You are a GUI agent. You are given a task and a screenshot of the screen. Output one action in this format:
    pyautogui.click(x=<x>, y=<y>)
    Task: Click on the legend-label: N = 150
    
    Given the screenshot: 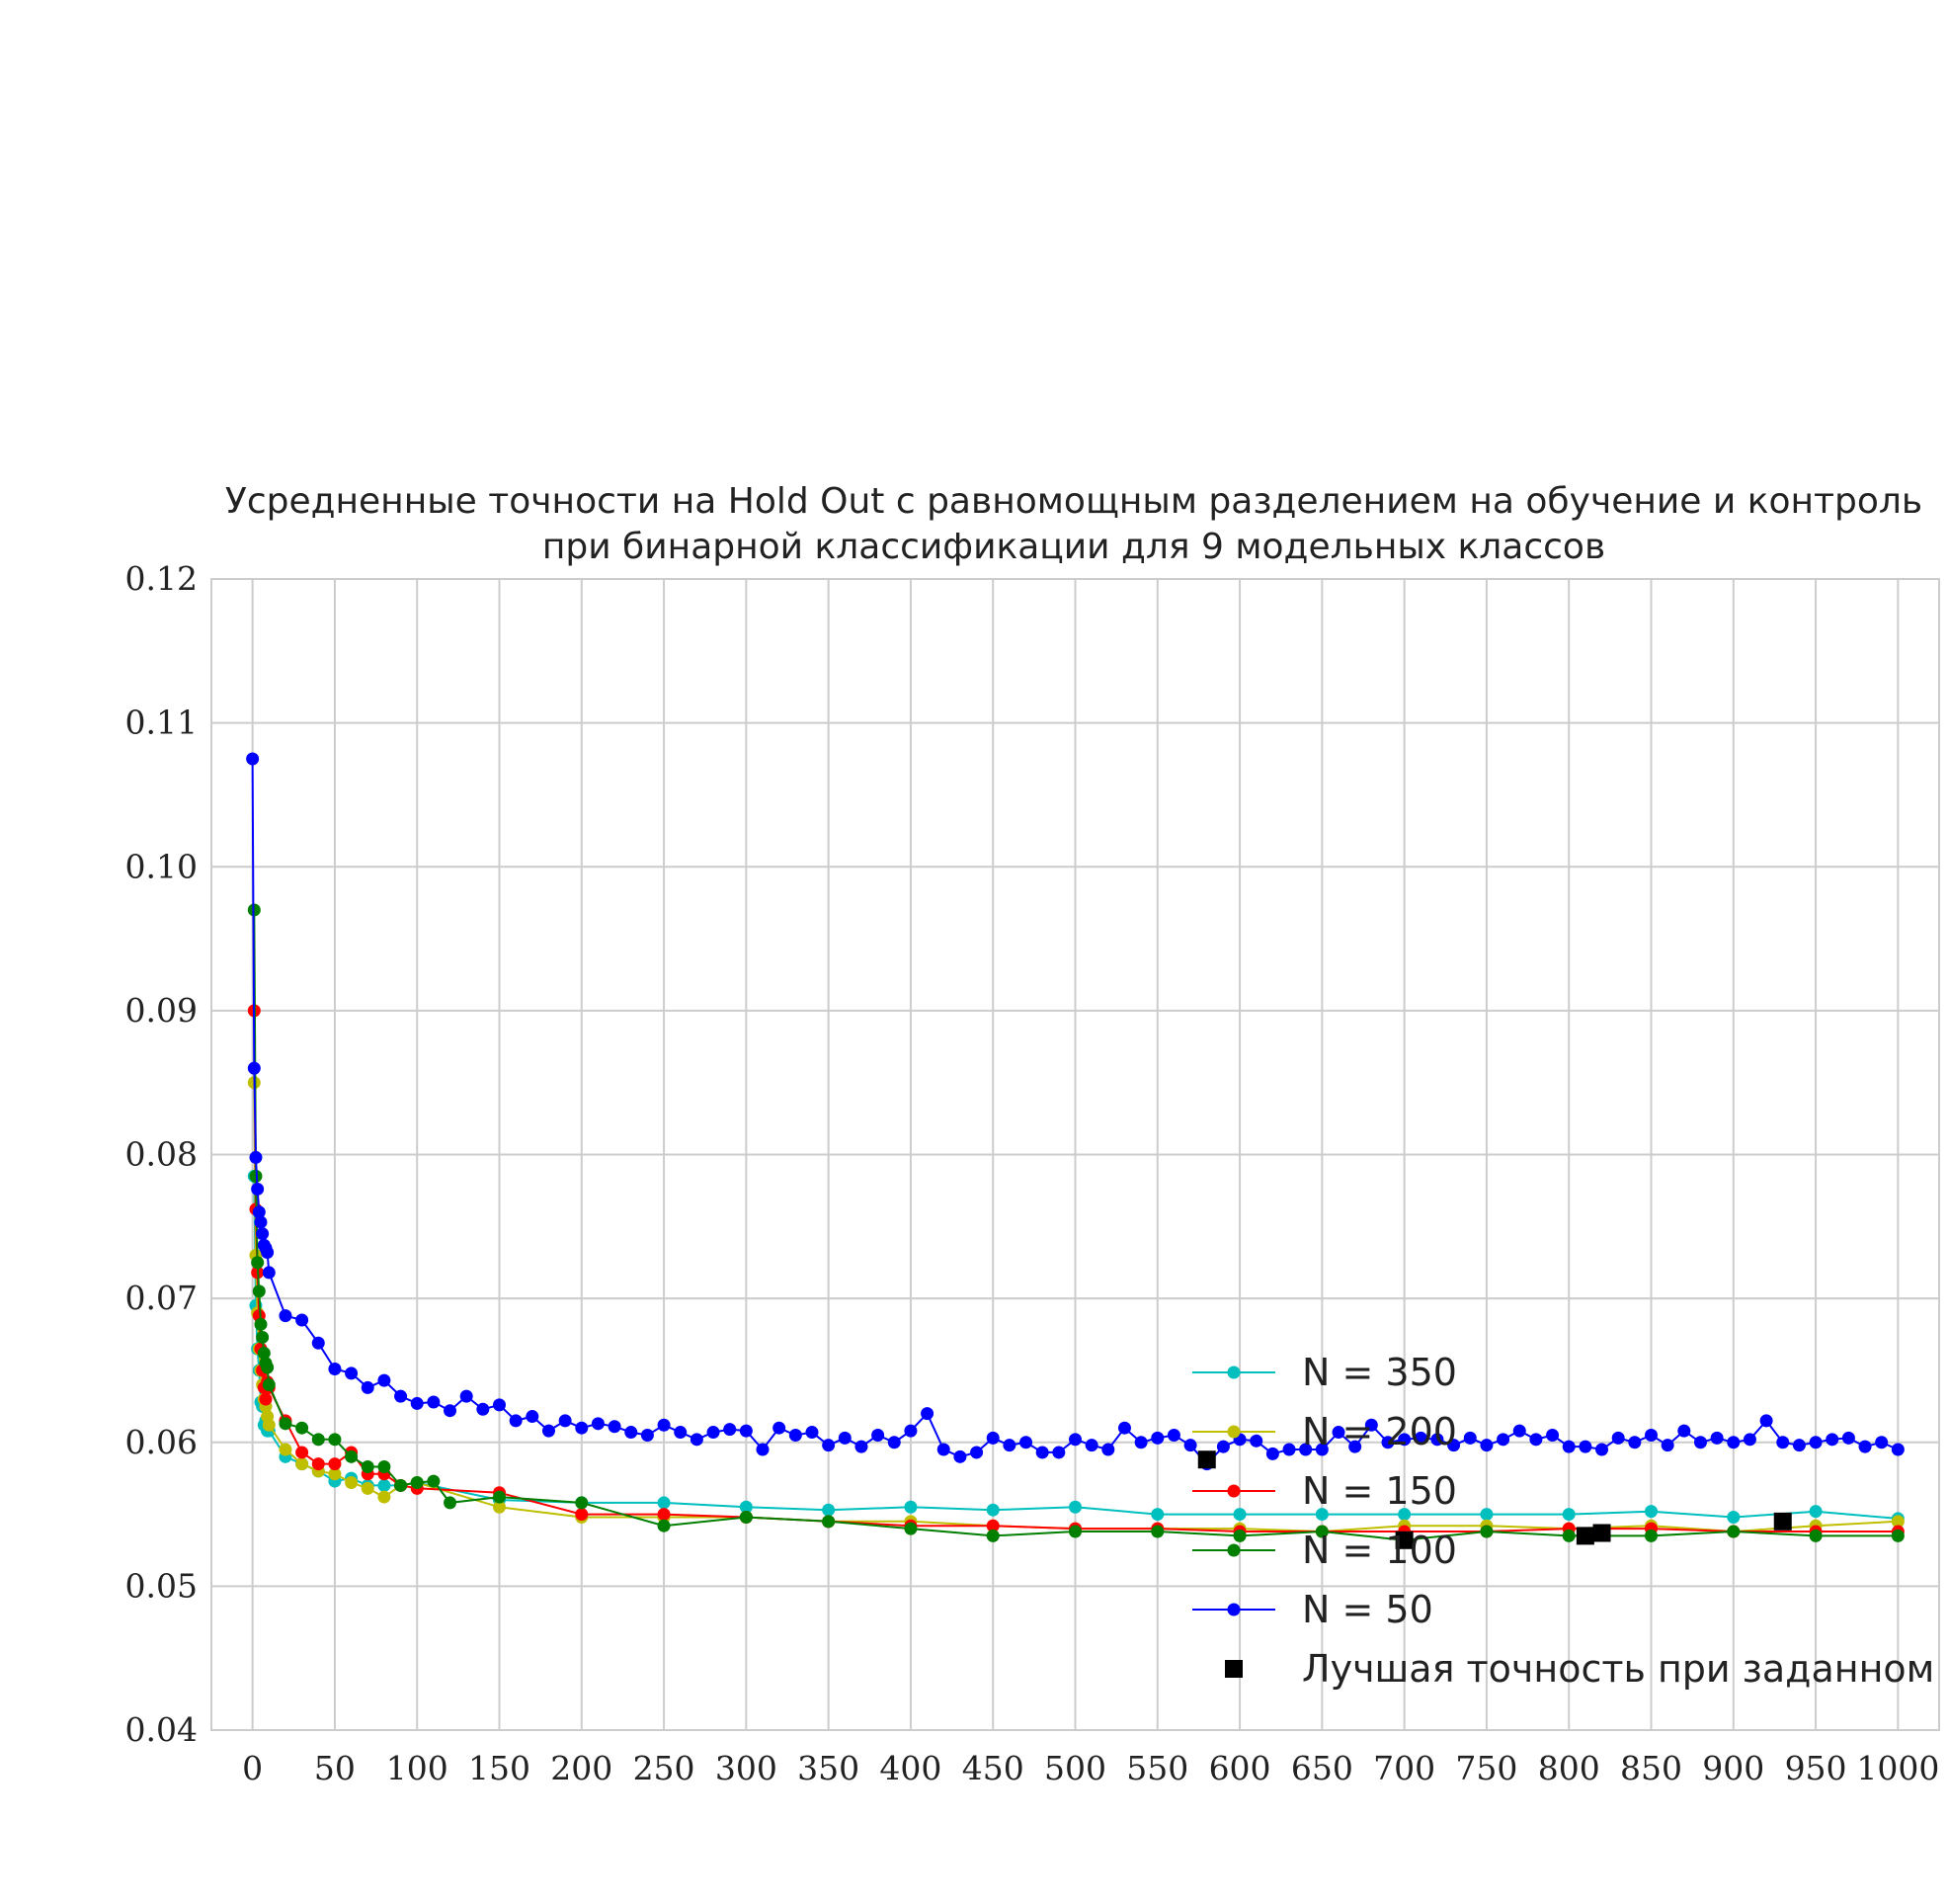 What is the action you would take?
    pyautogui.click(x=1379, y=1491)
    